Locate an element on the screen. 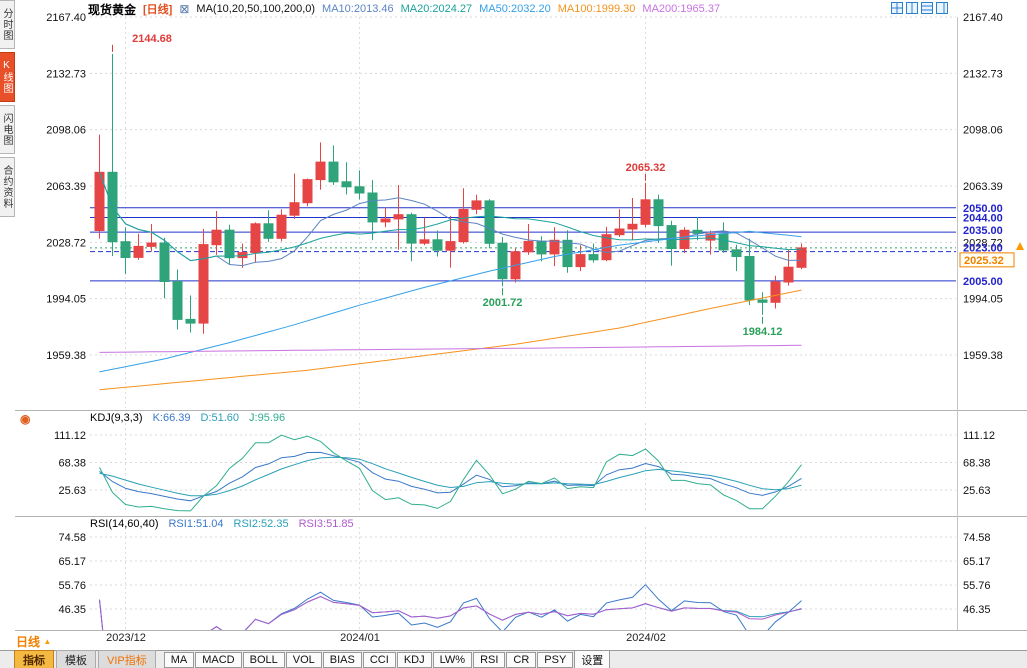  kdj-header: KDJ(9,3,3) K:66.39 D:51.60 J:95.96 is located at coordinates (187, 418).